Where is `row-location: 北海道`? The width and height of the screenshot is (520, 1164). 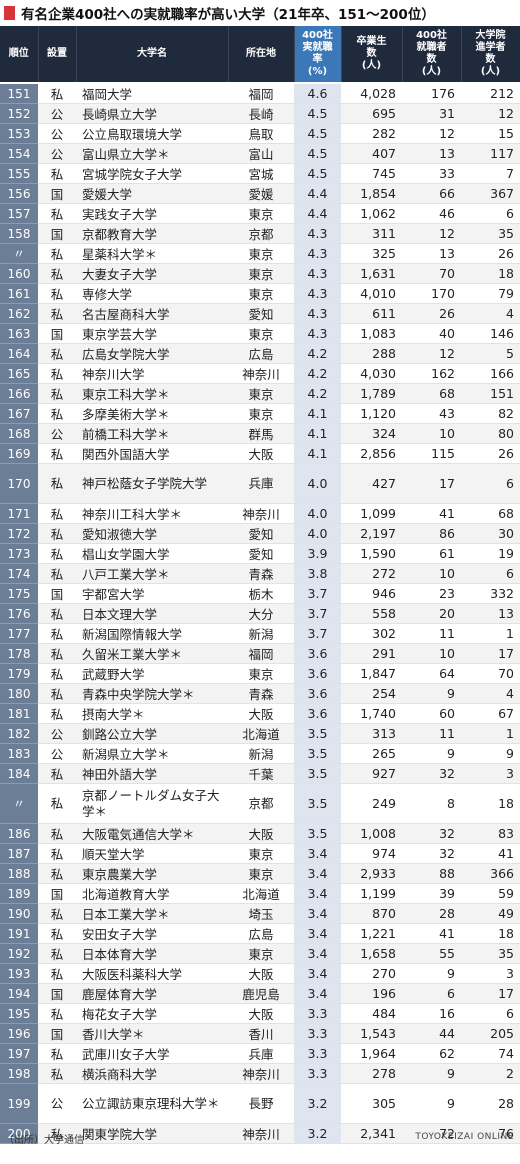 row-location: 北海道 is located at coordinates (261, 893).